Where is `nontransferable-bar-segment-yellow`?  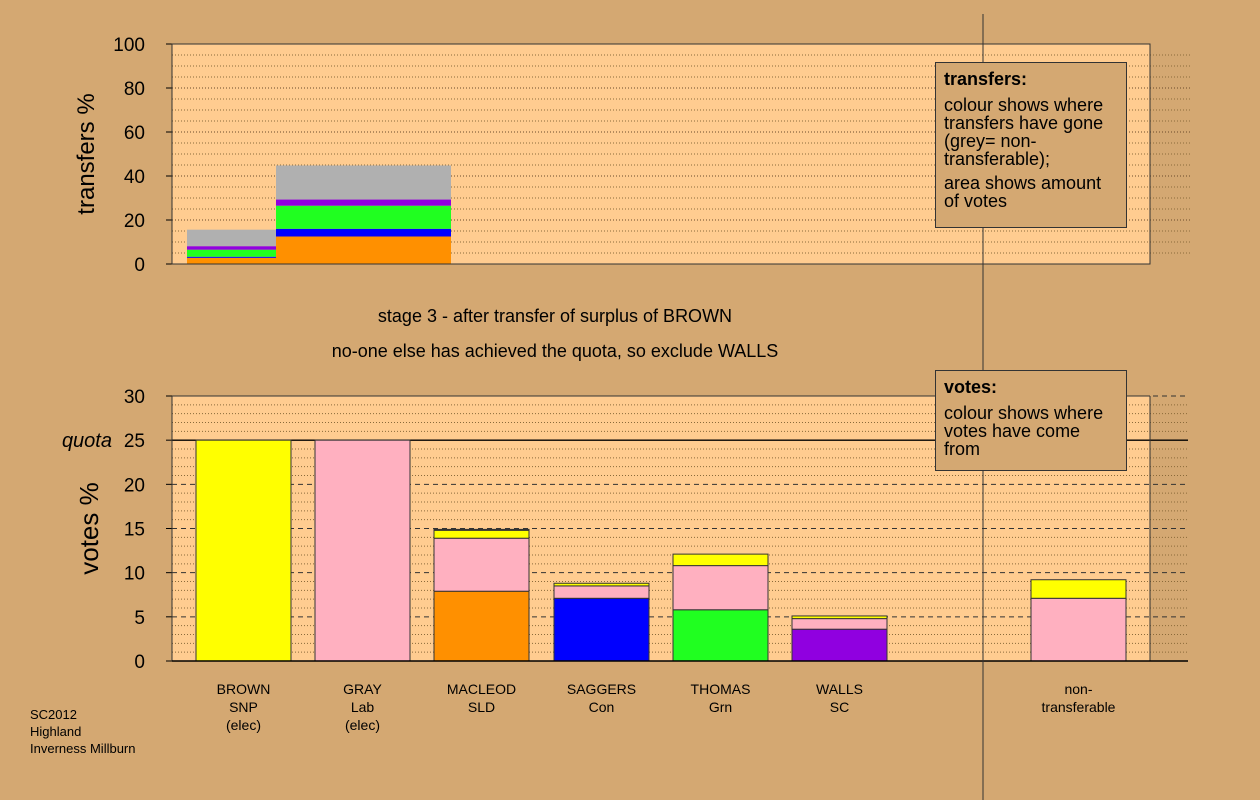 nontransferable-bar-segment-yellow is located at coordinates (1078, 589).